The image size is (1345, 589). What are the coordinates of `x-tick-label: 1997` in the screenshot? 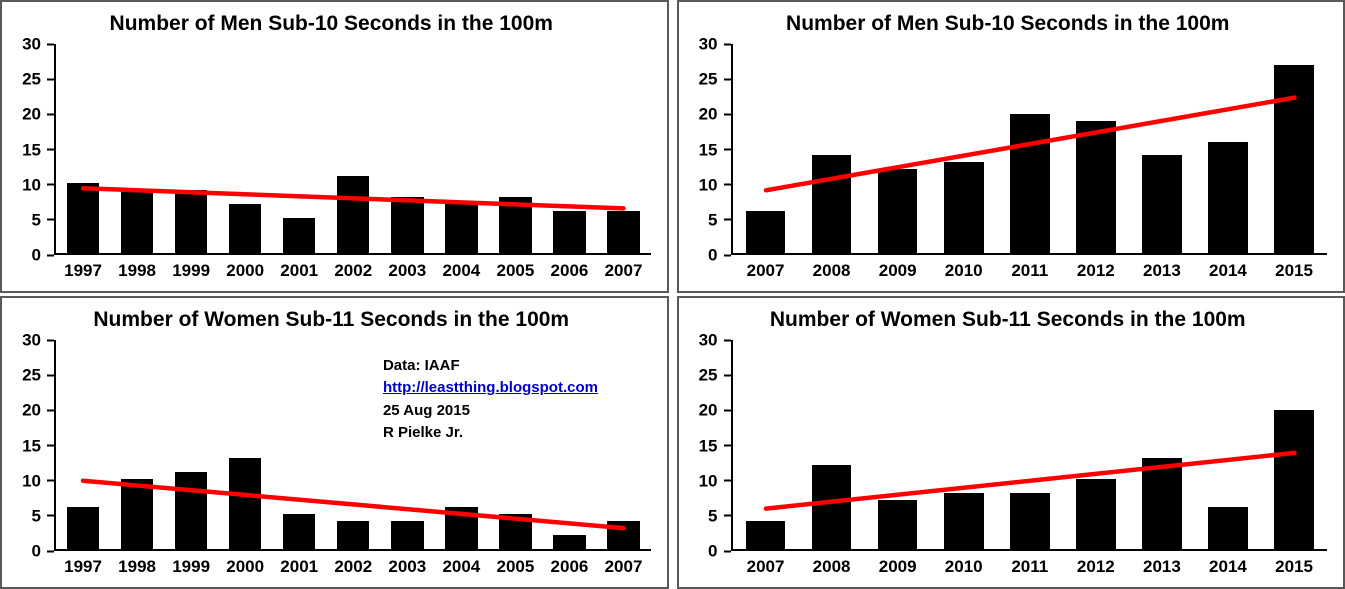 It's located at (83, 270).